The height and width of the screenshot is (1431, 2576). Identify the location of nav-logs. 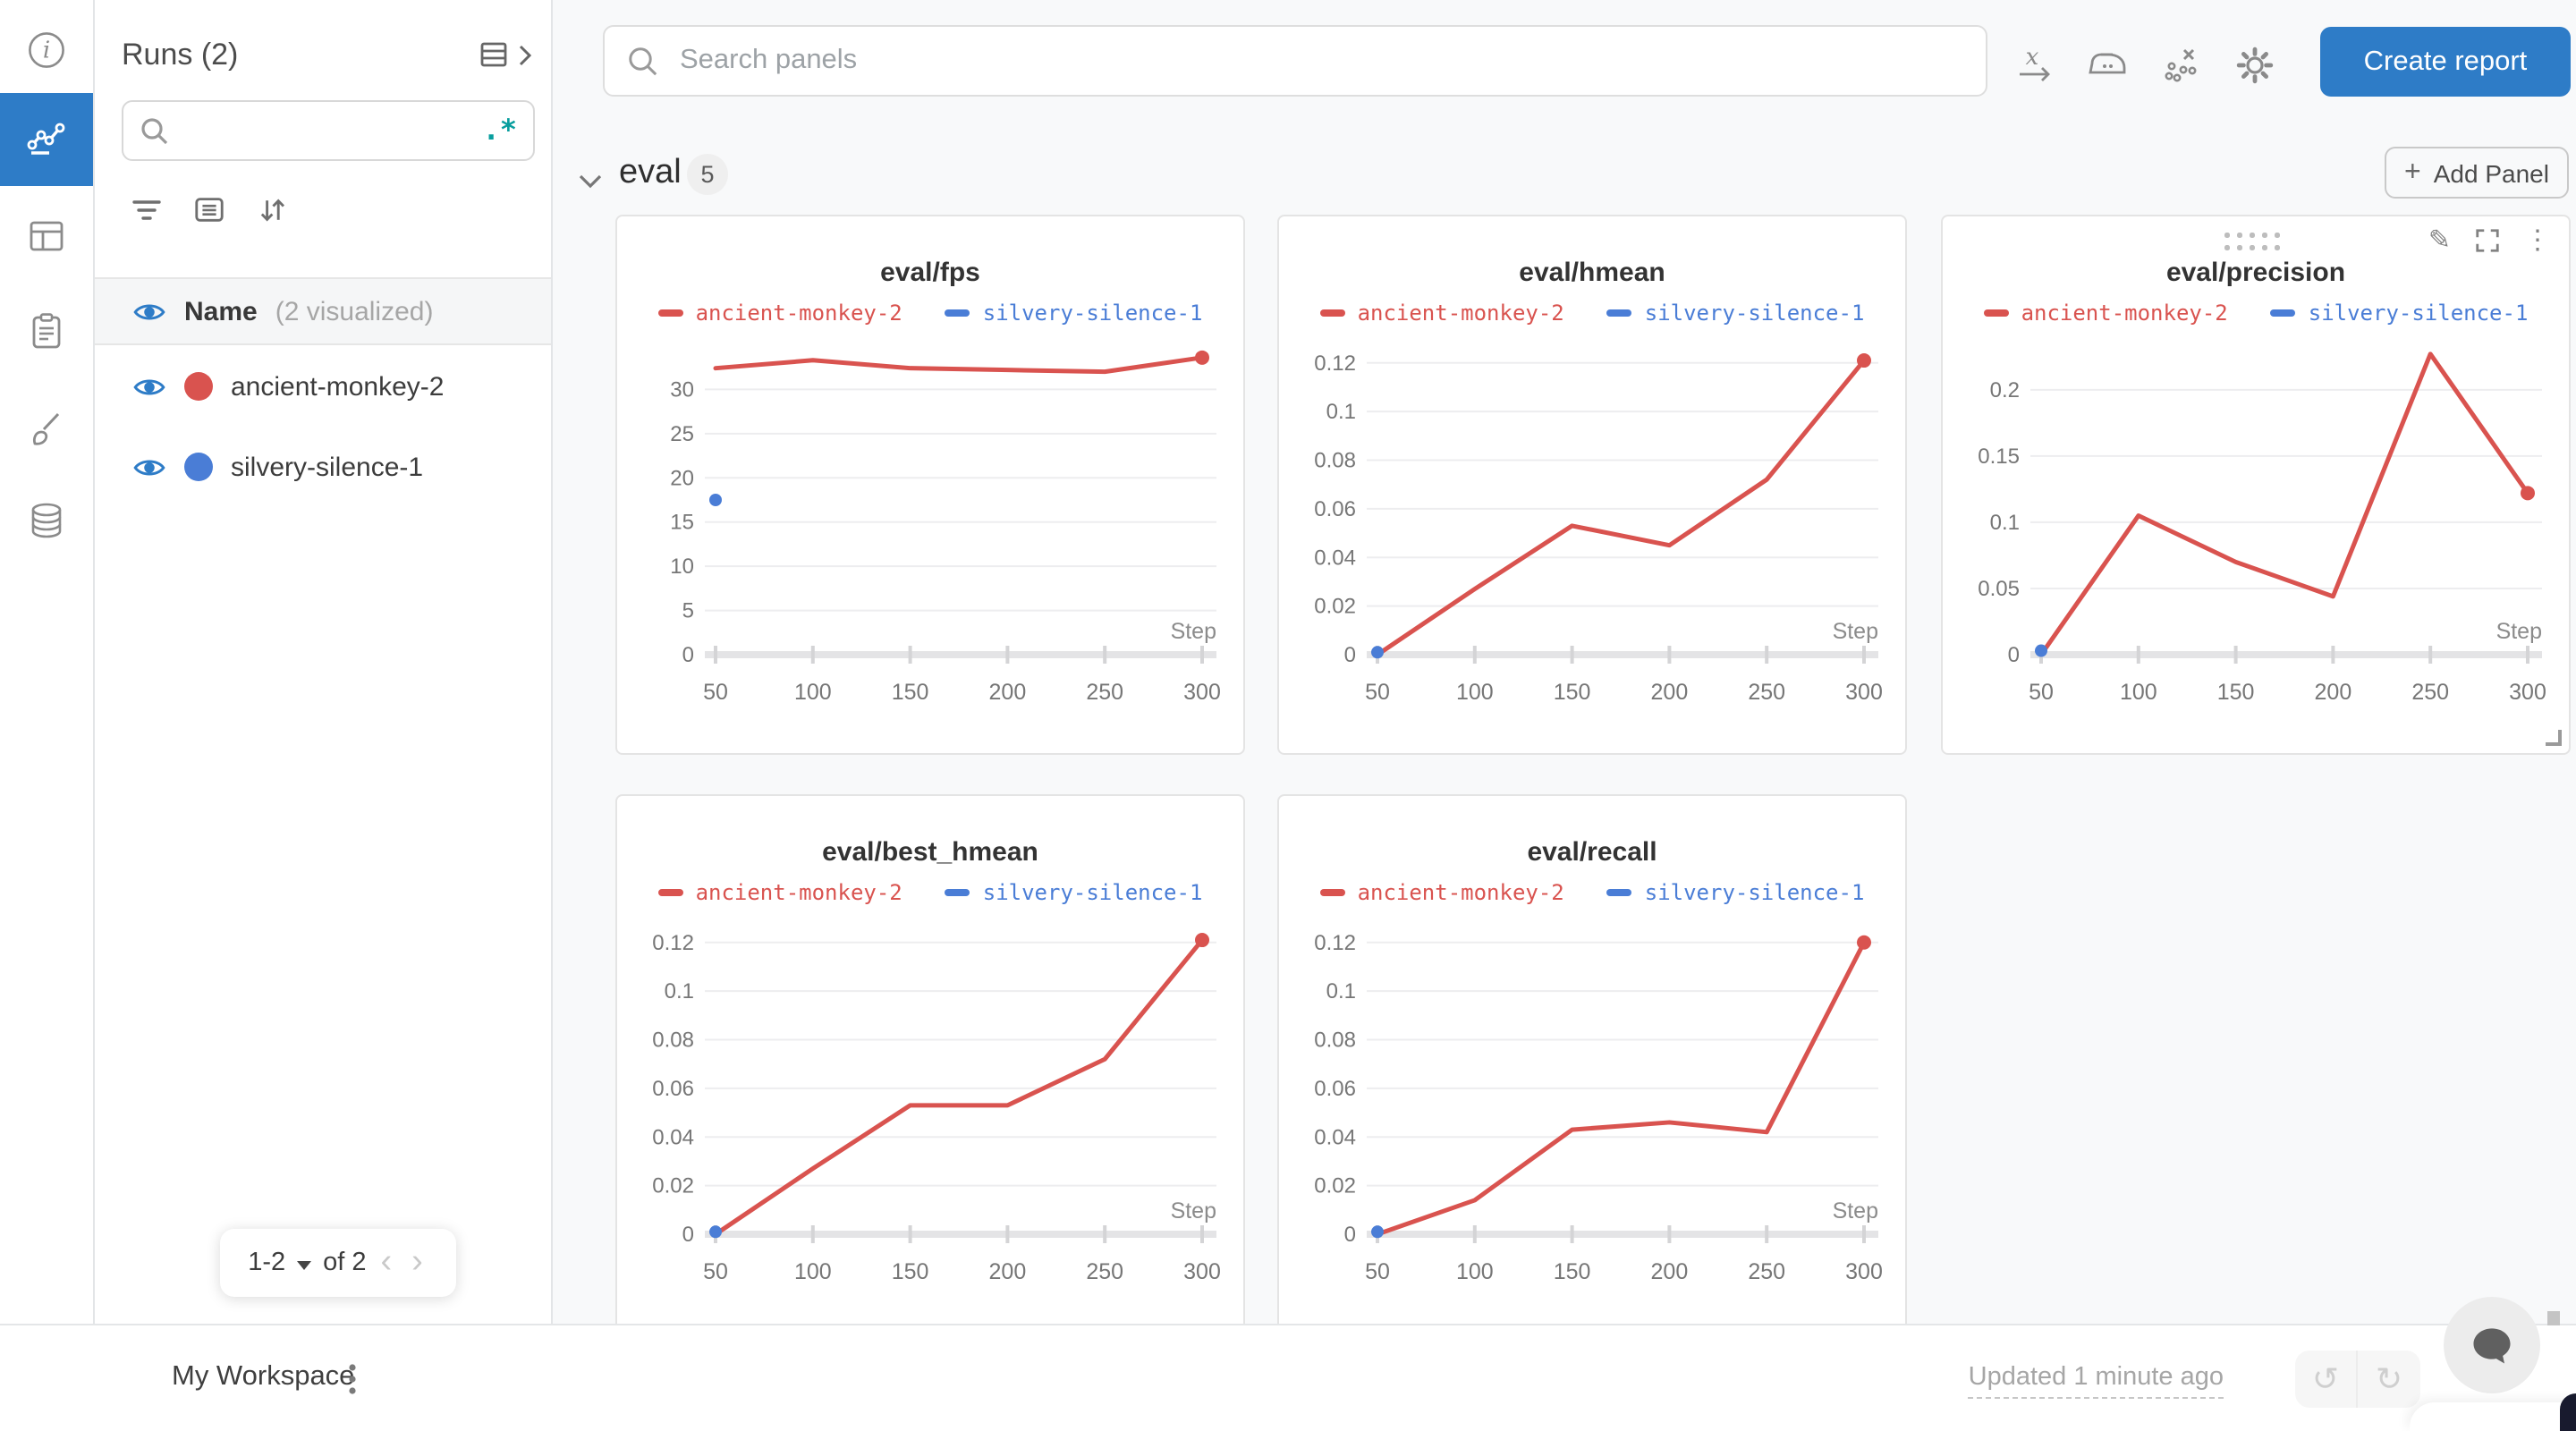
(46, 331).